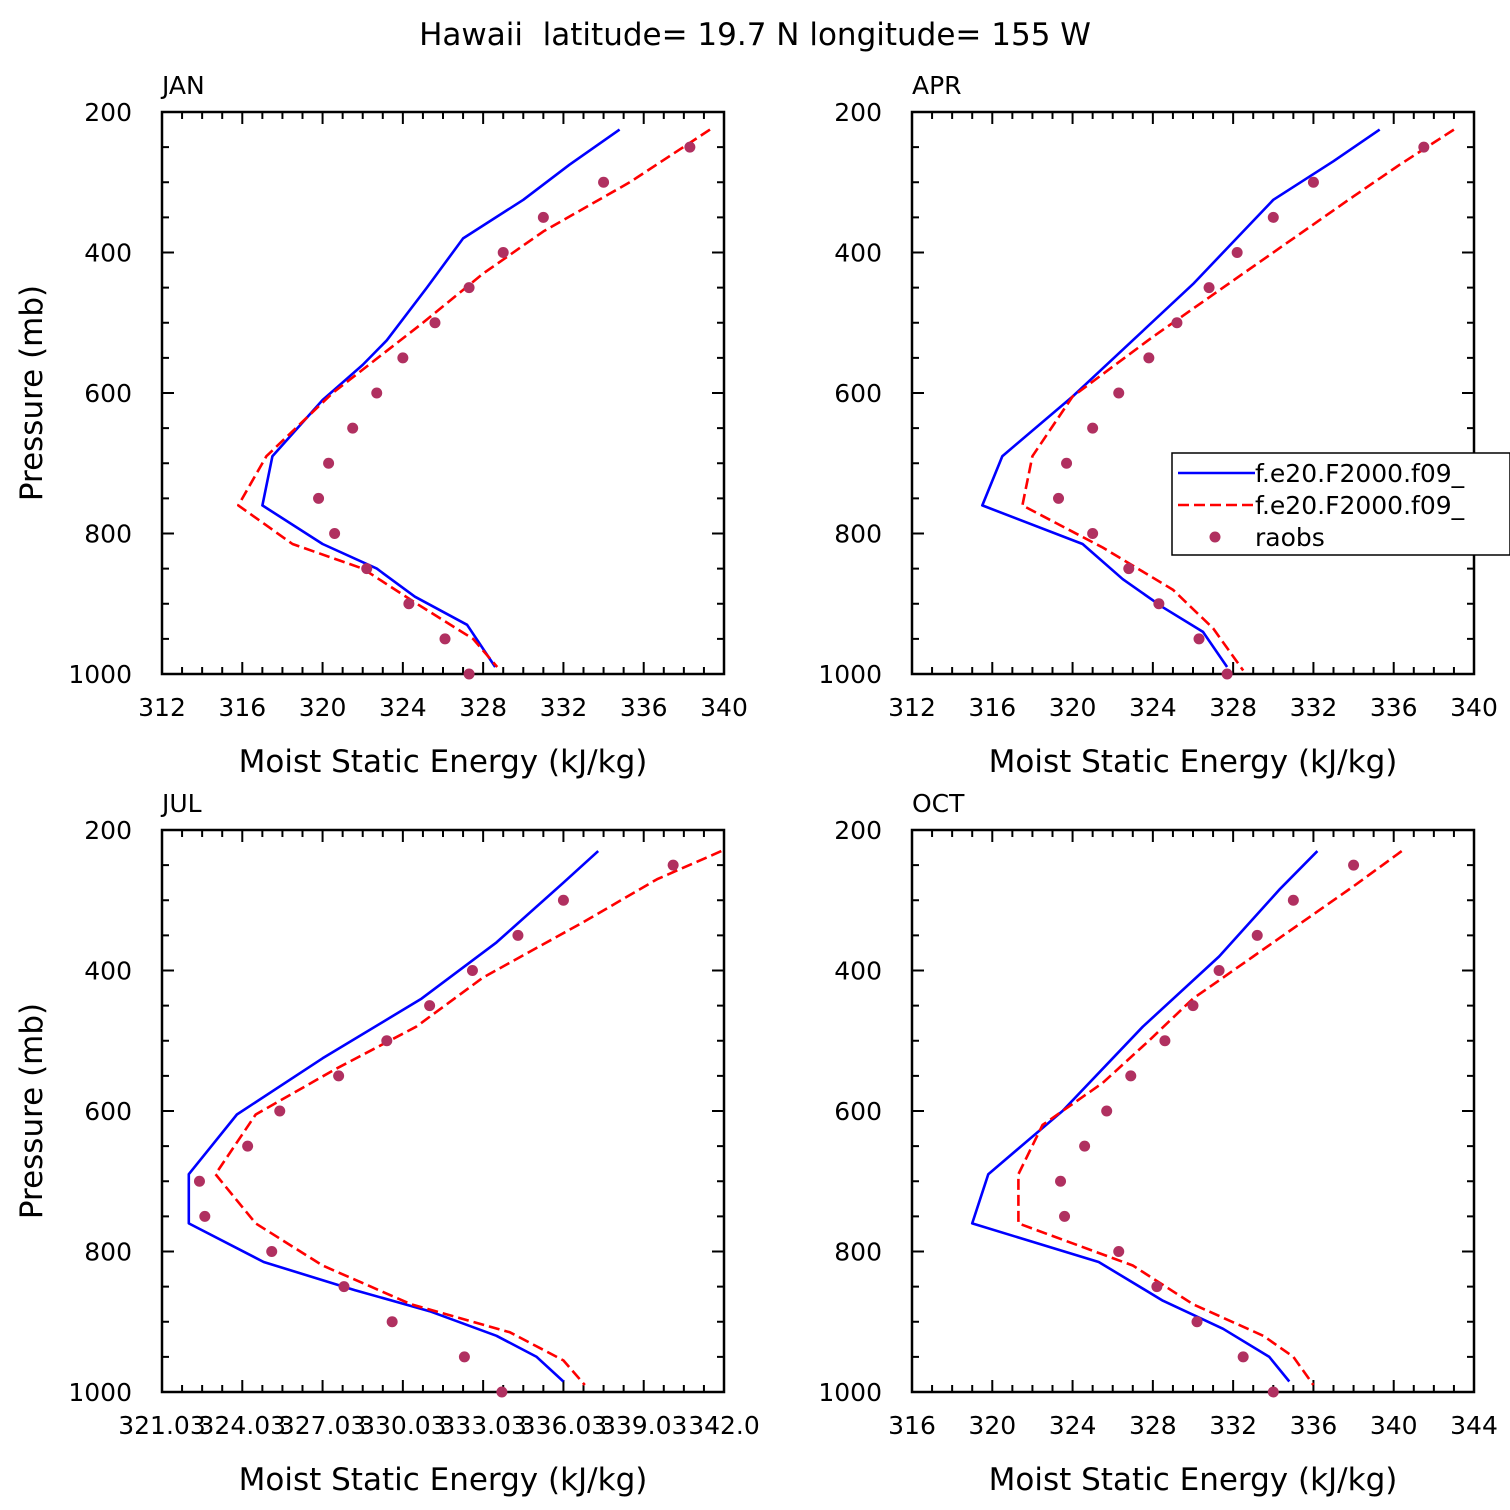  Describe the element at coordinates (937, 85) in the screenshot. I see `panel-title: APR` at that location.